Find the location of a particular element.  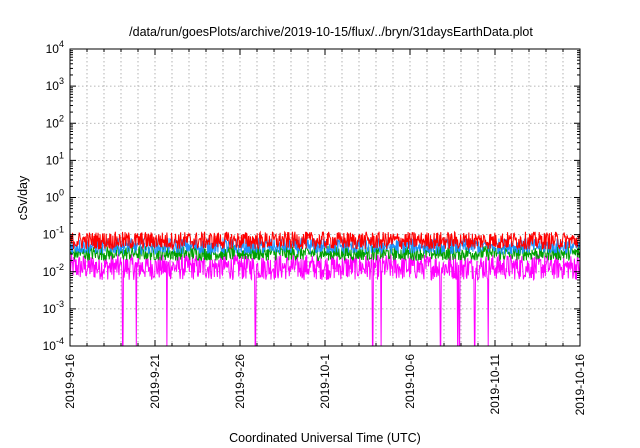

y-tick-label: 10⁻¹ is located at coordinates (53, 233).